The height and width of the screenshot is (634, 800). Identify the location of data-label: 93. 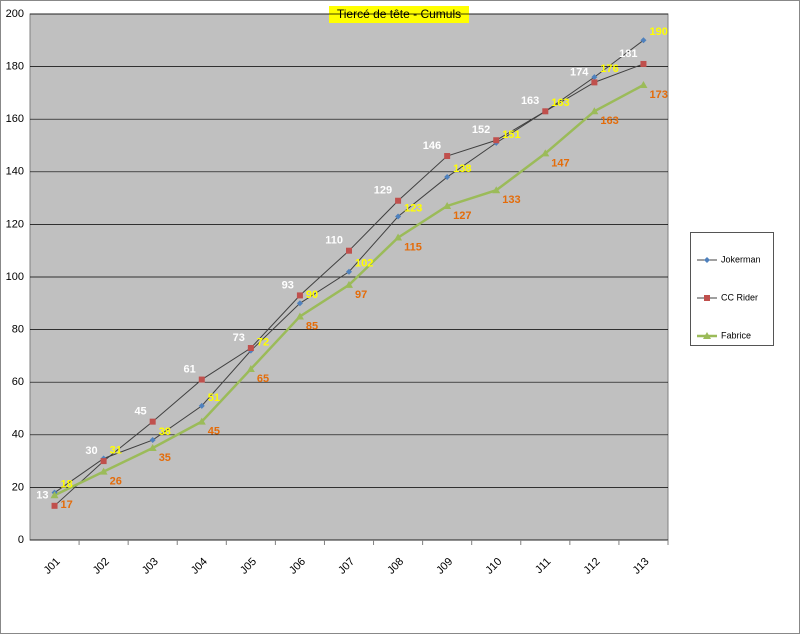
(288, 285).